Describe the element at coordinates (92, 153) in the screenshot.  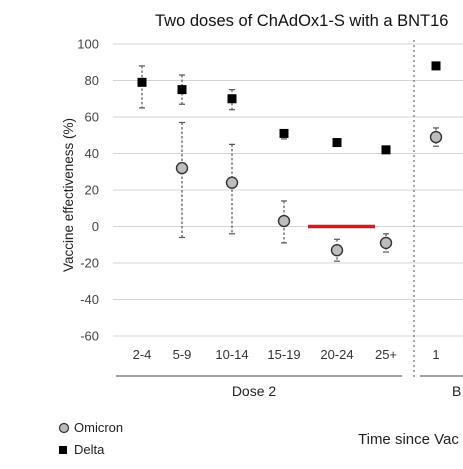
I see `y-tick-label: 40` at that location.